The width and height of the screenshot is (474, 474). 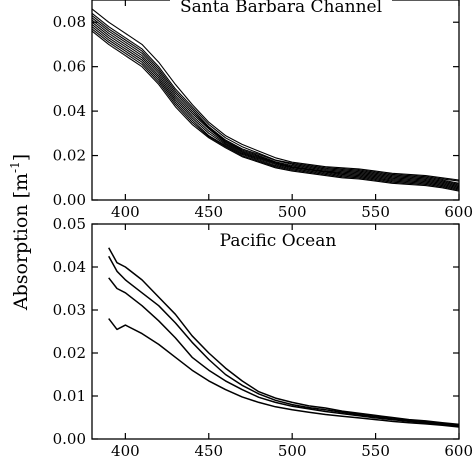 What do you see at coordinates (278, 241) in the screenshot?
I see `chart-title-pacific-ocean: Pacific Ocean` at bounding box center [278, 241].